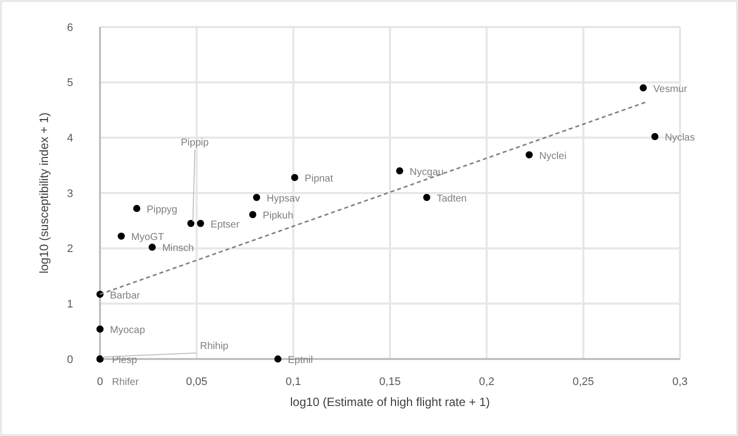 This screenshot has width=738, height=436. What do you see at coordinates (278, 216) in the screenshot?
I see `annotation: Pipkuh` at bounding box center [278, 216].